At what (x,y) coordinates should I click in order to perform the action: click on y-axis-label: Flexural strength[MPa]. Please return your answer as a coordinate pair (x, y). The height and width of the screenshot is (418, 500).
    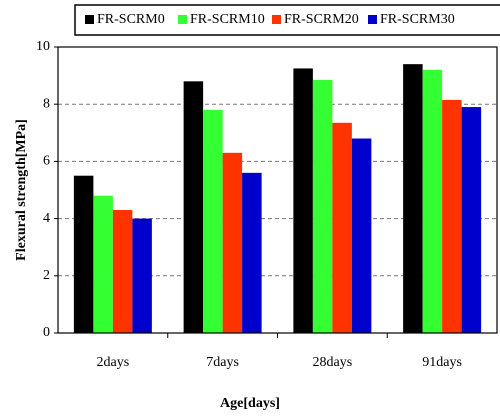
    Looking at the image, I should click on (21, 190).